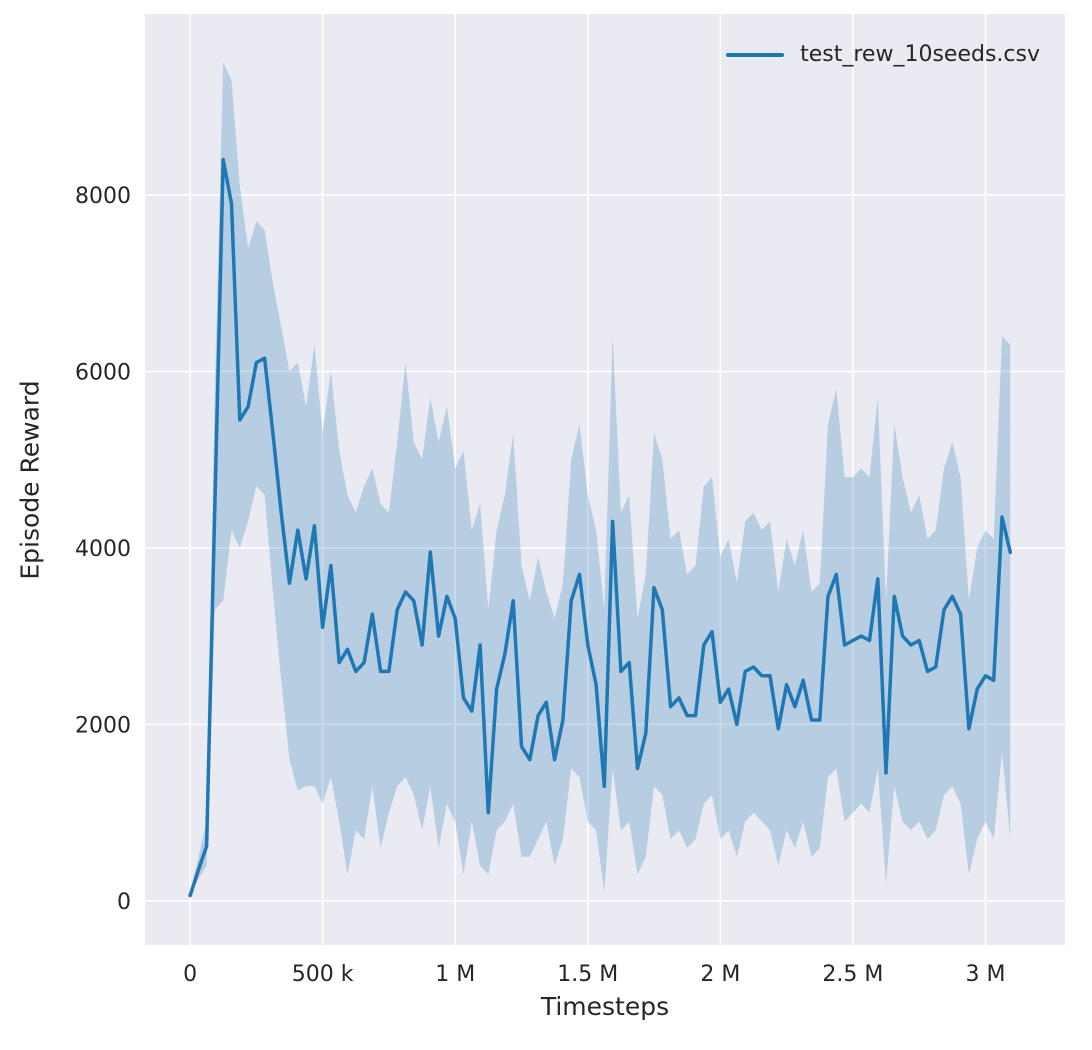 Image resolution: width=1092 pixels, height=1050 pixels. I want to click on x-tick-label: 2 M, so click(720, 974).